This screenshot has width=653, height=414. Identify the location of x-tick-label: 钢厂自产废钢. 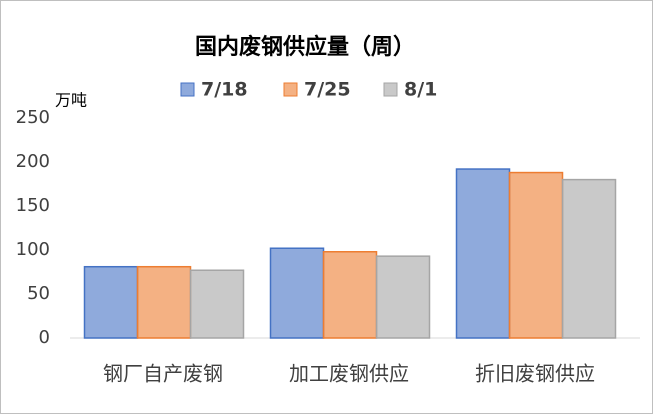
(163, 374).